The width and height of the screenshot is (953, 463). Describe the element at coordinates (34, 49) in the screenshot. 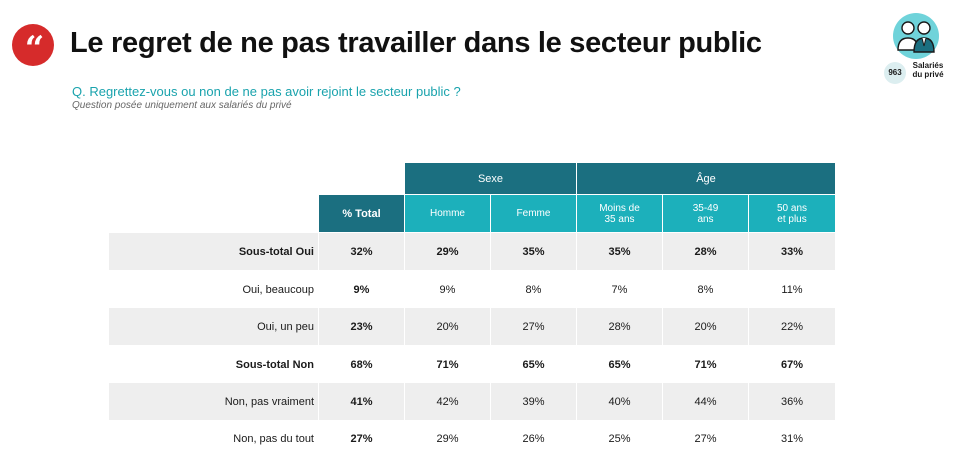

I see `quote-icon: “` at that location.